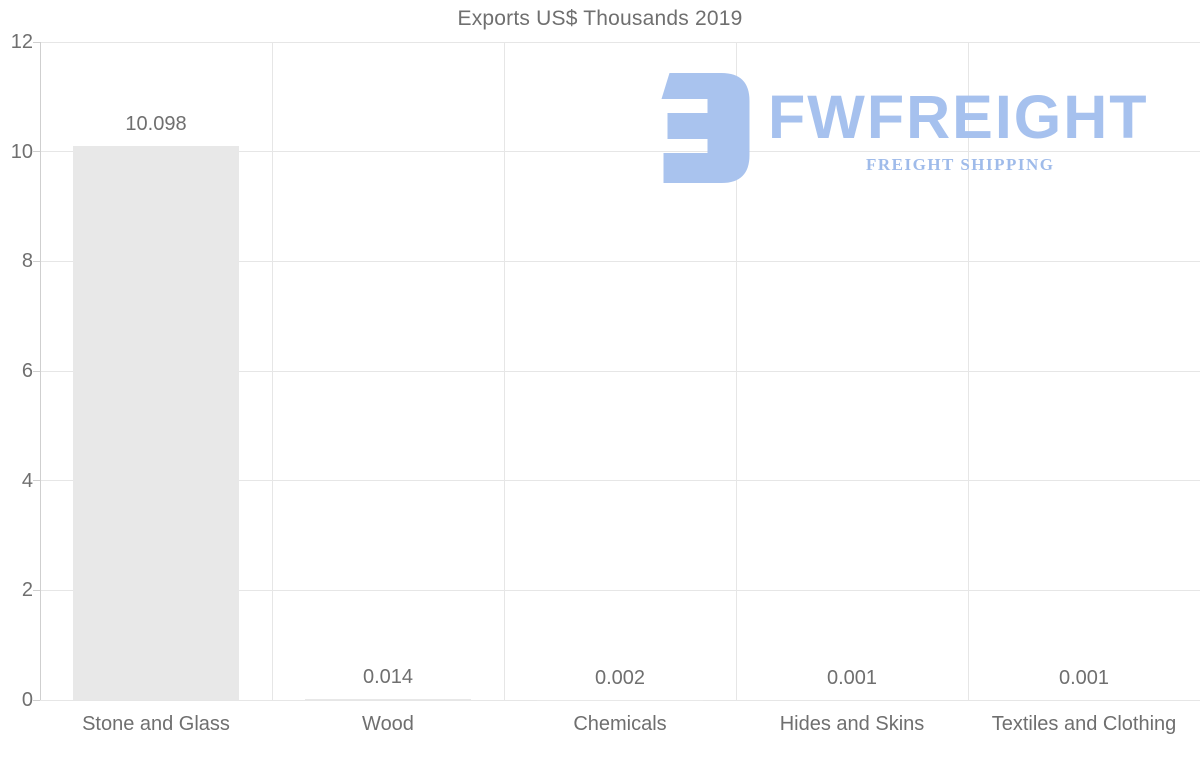 This screenshot has height=763, width=1200. I want to click on y-axis-tick-label: 10, so click(21, 151).